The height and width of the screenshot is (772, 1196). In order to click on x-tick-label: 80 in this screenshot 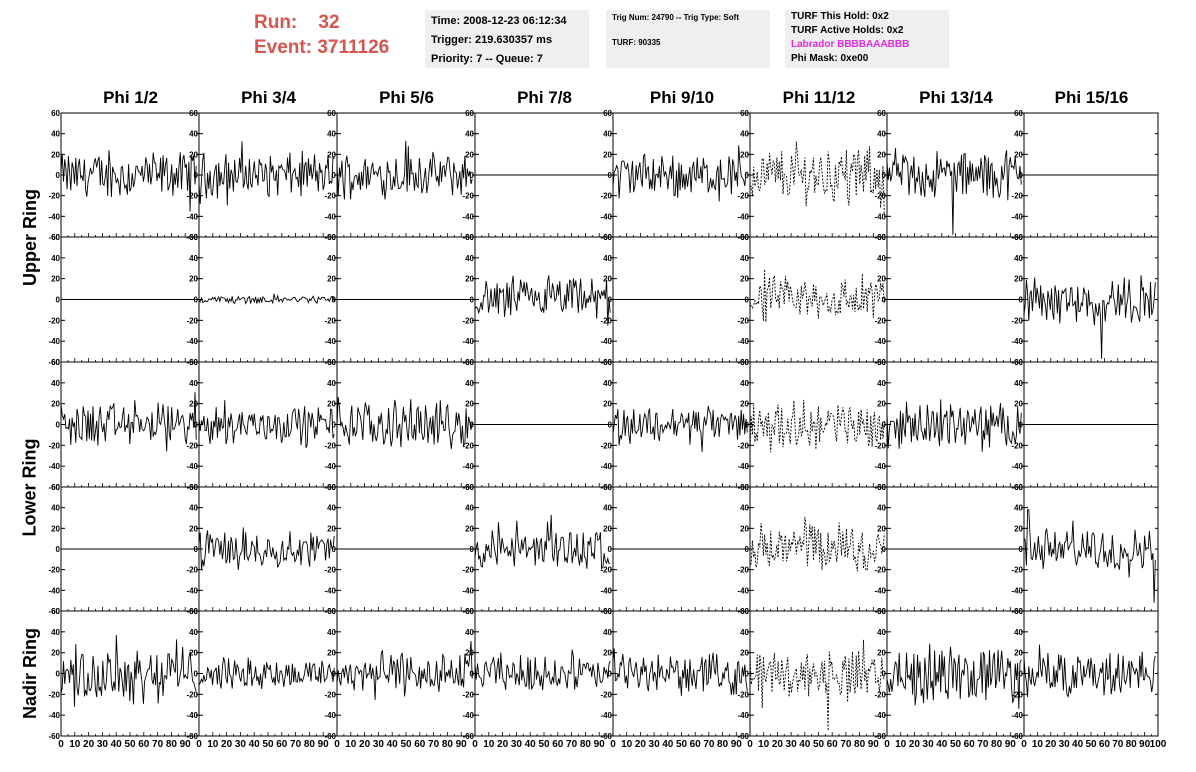, I will do `click(1132, 744)`.